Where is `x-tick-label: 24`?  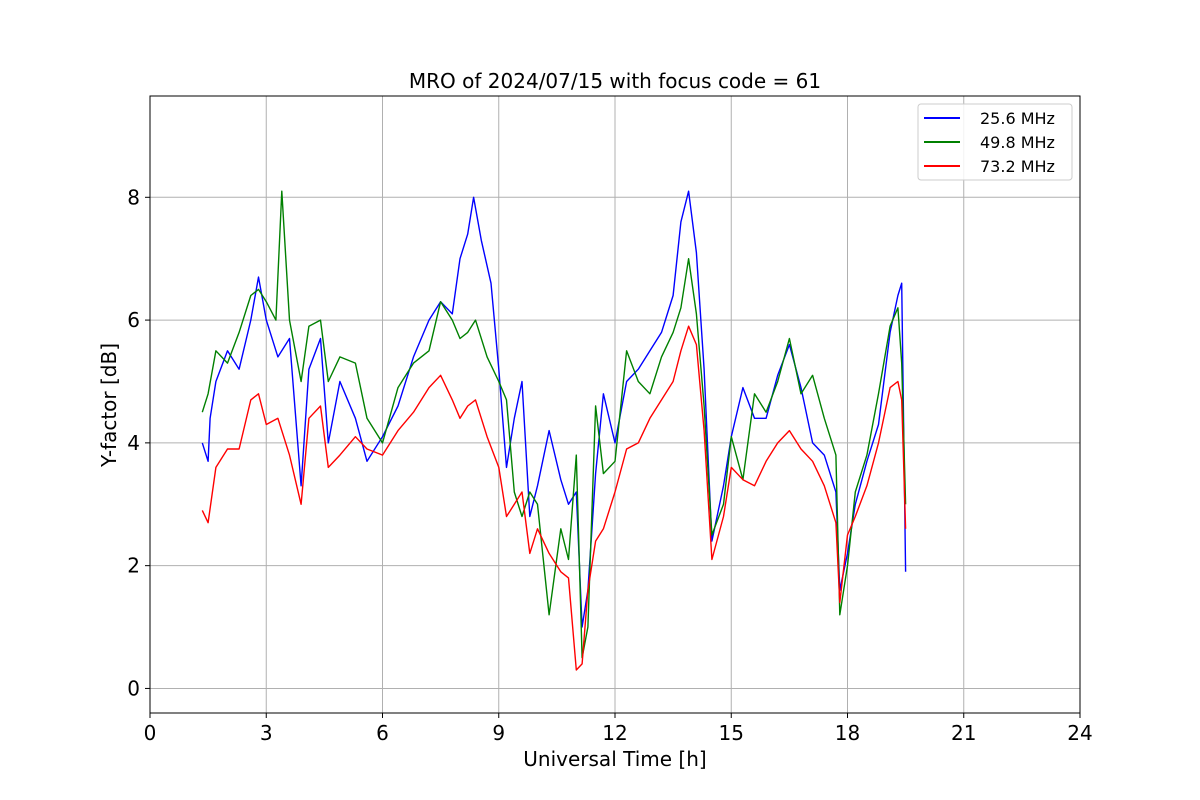
x-tick-label: 24 is located at coordinates (1079, 733).